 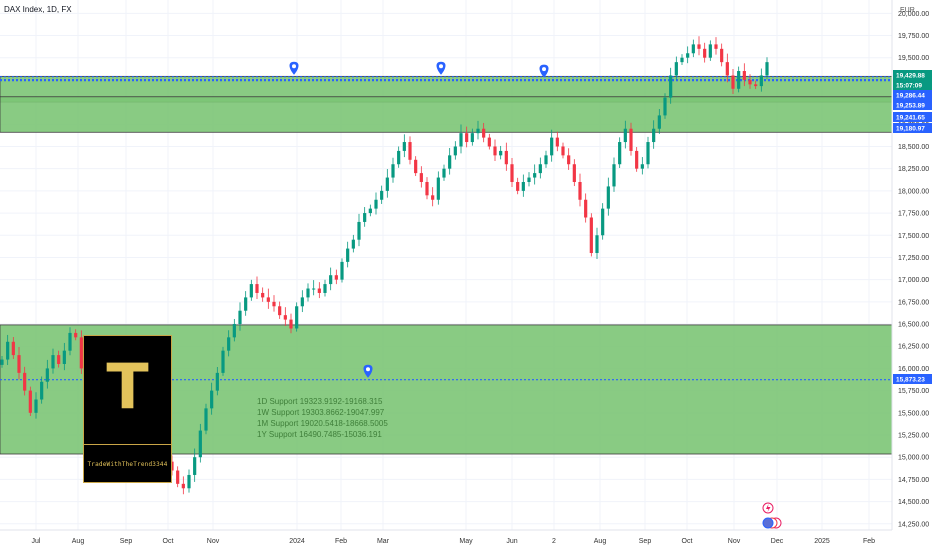 I want to click on chart-widgets, so click(x=772, y=515).